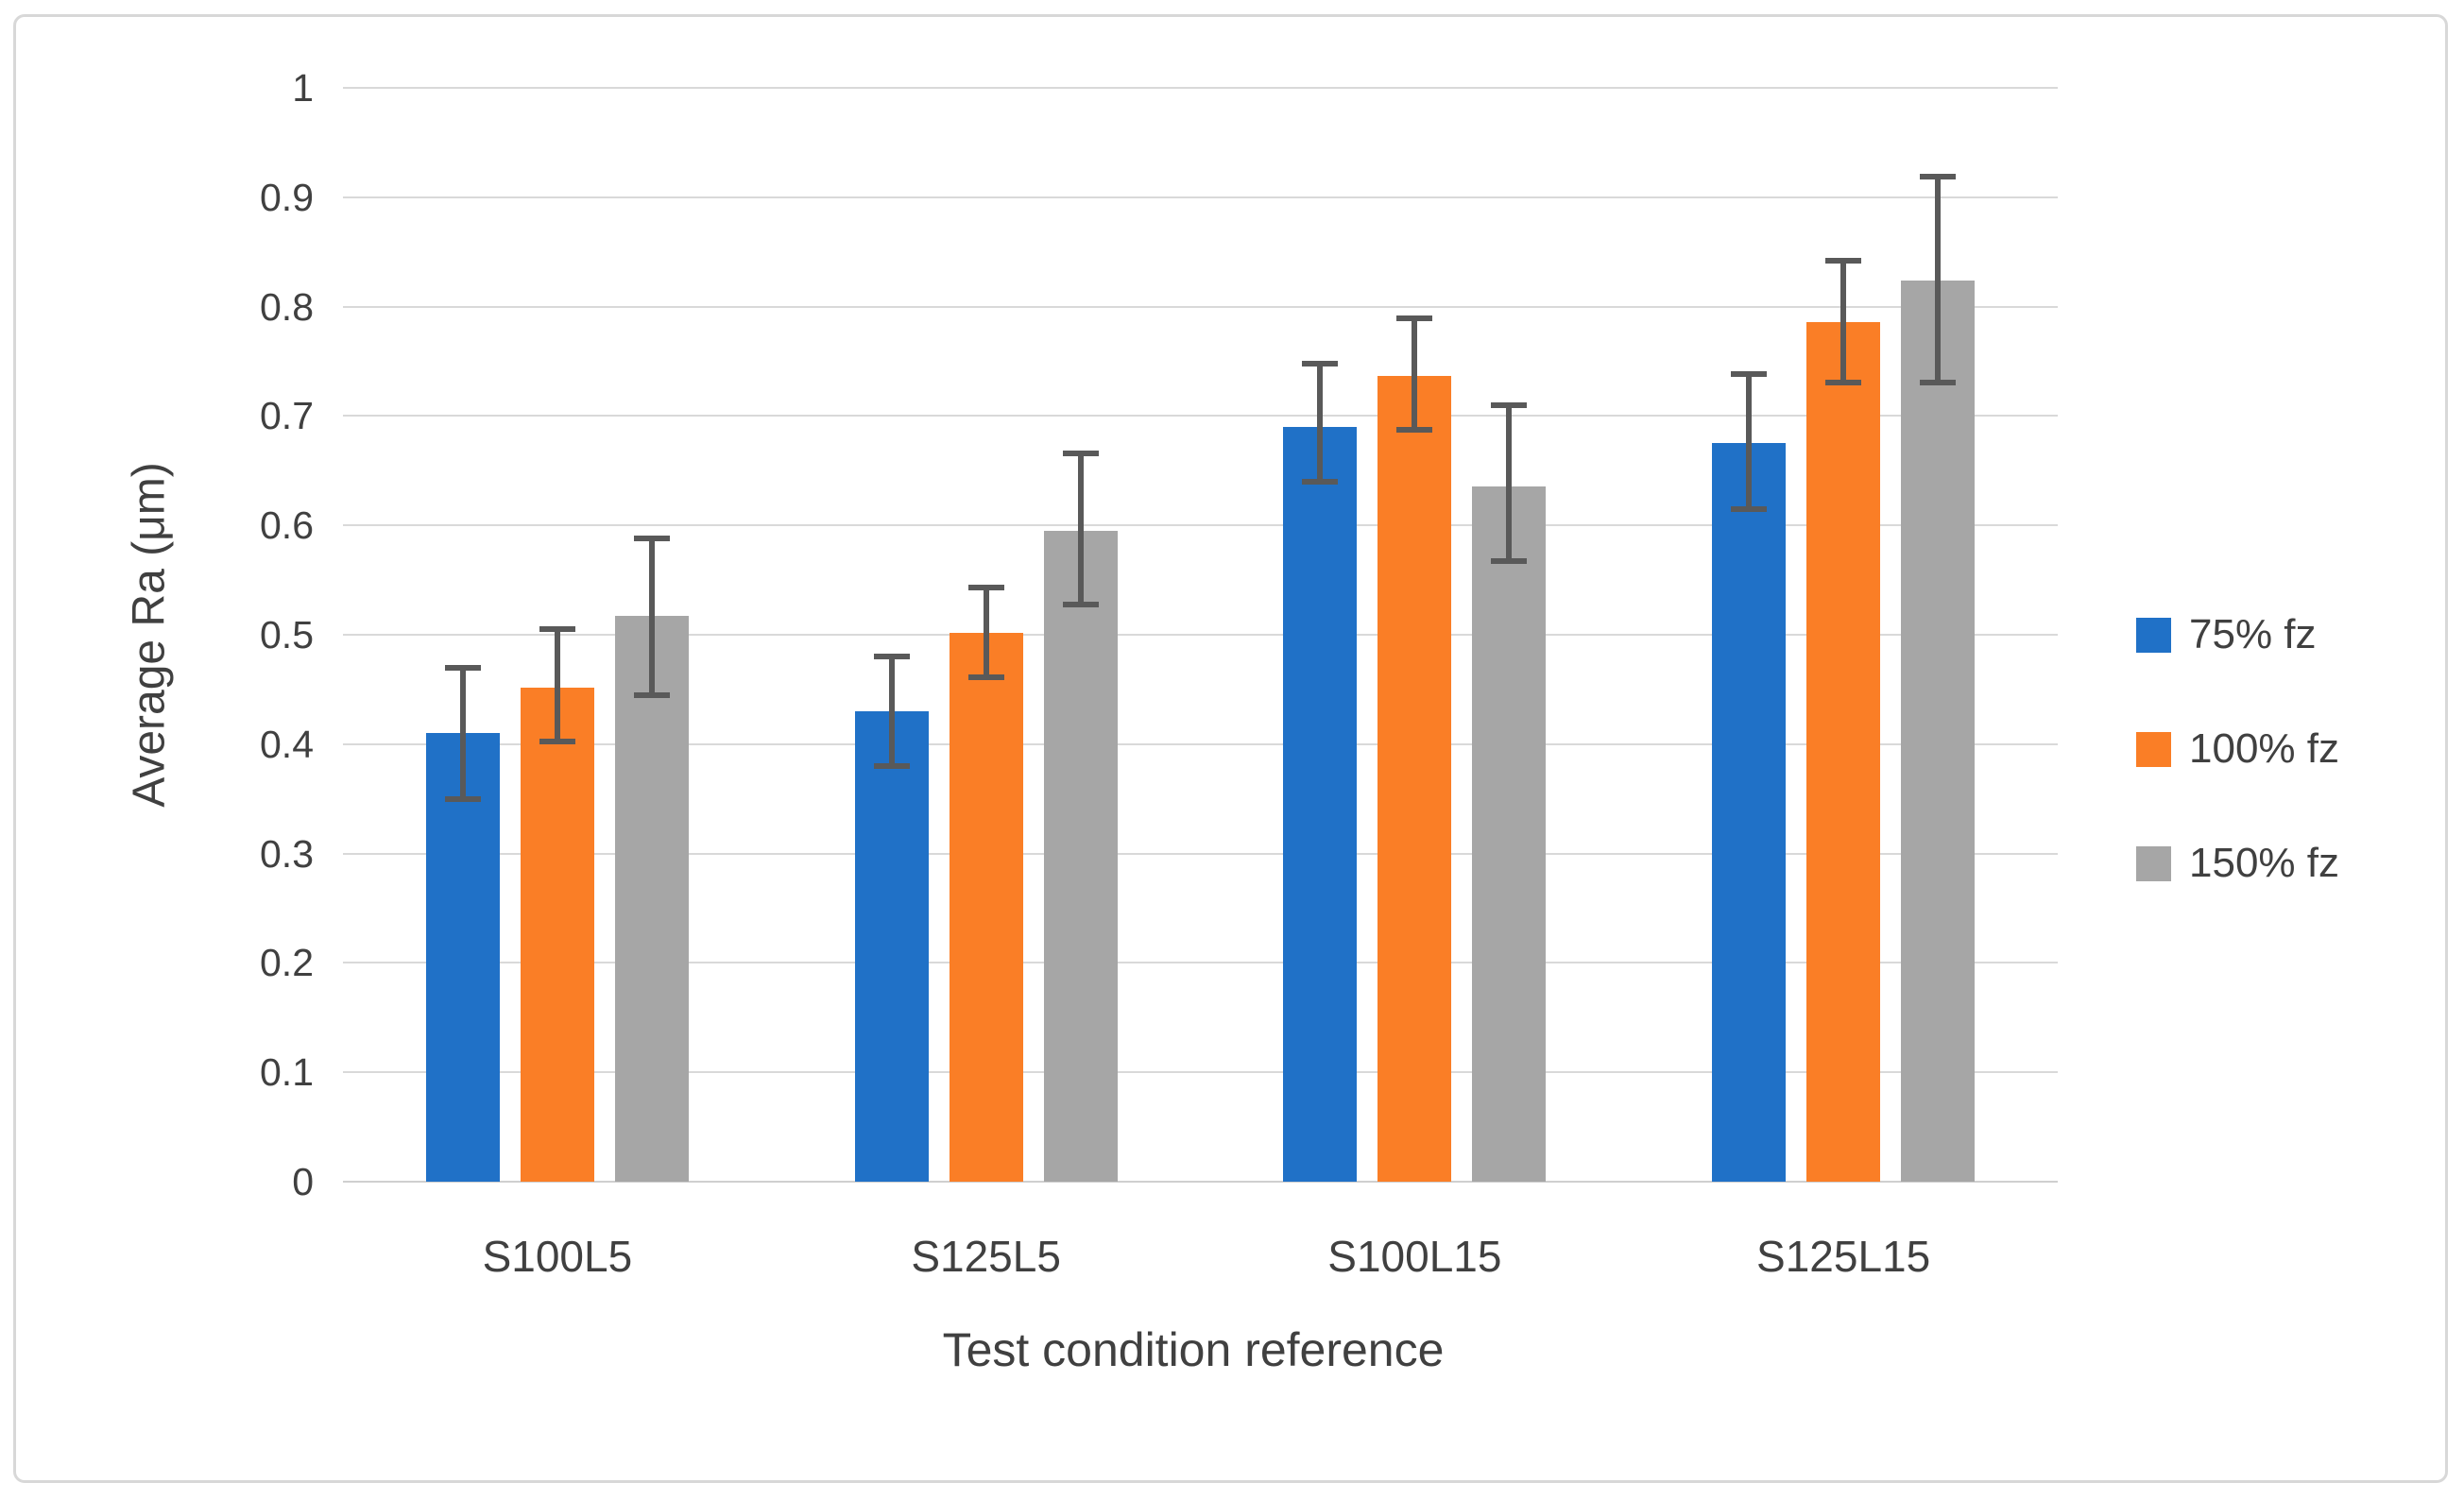 This screenshot has width=2464, height=1500. I want to click on error-bar-100-fz-s125l15-cap-bottom, so click(1843, 382).